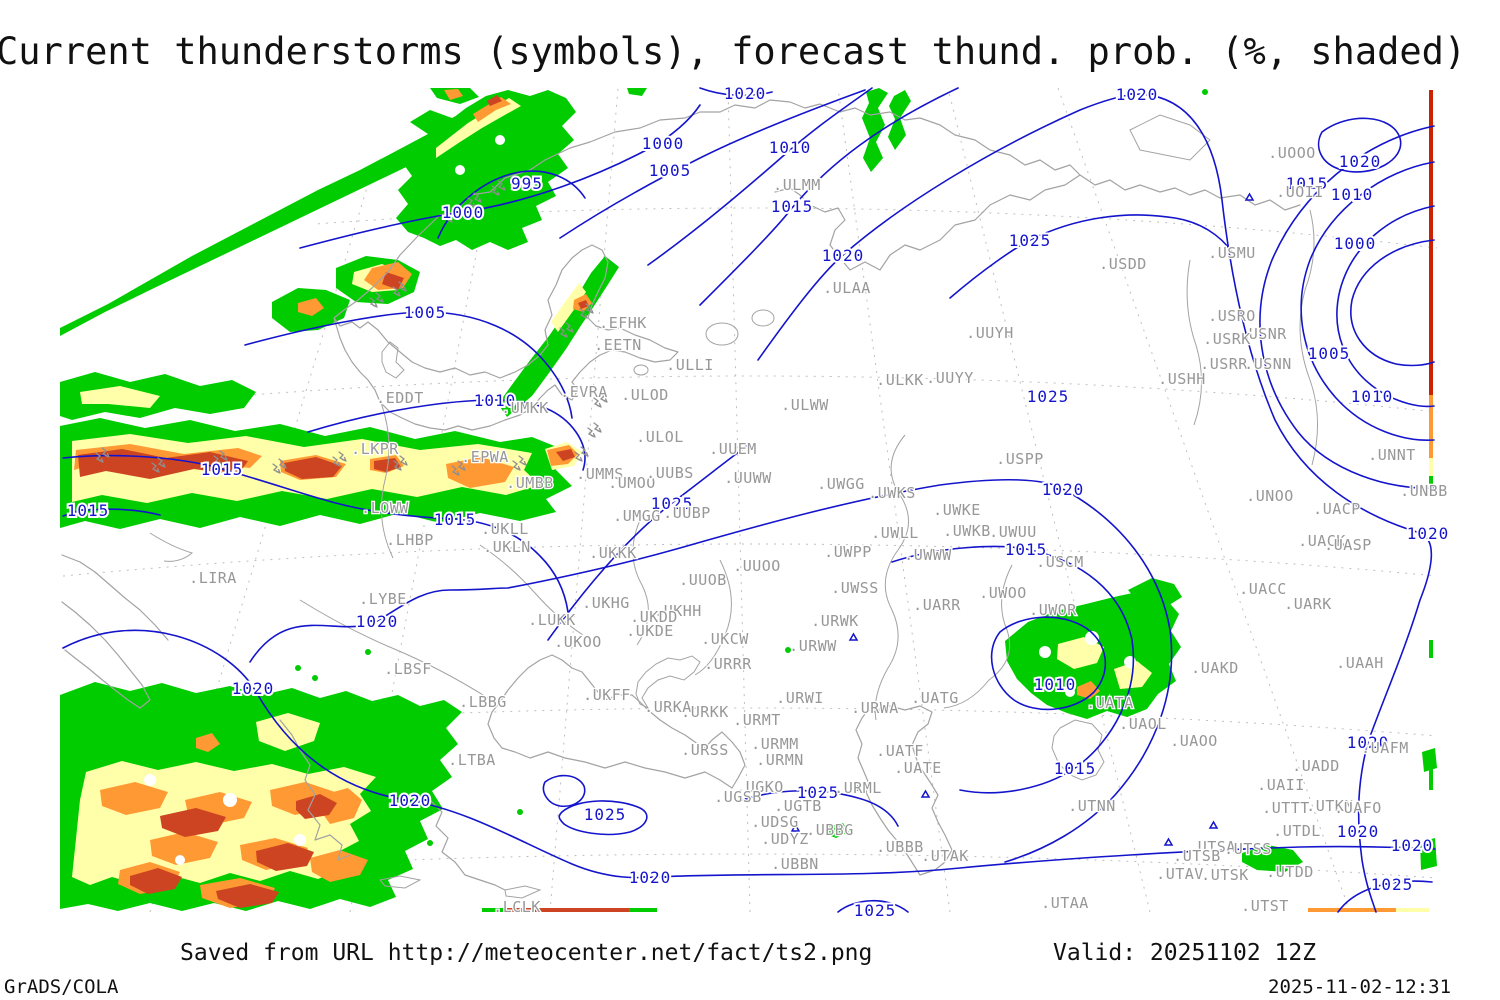 The image size is (1500, 1000). What do you see at coordinates (858, 788) in the screenshot?
I see `station-label: .URML` at bounding box center [858, 788].